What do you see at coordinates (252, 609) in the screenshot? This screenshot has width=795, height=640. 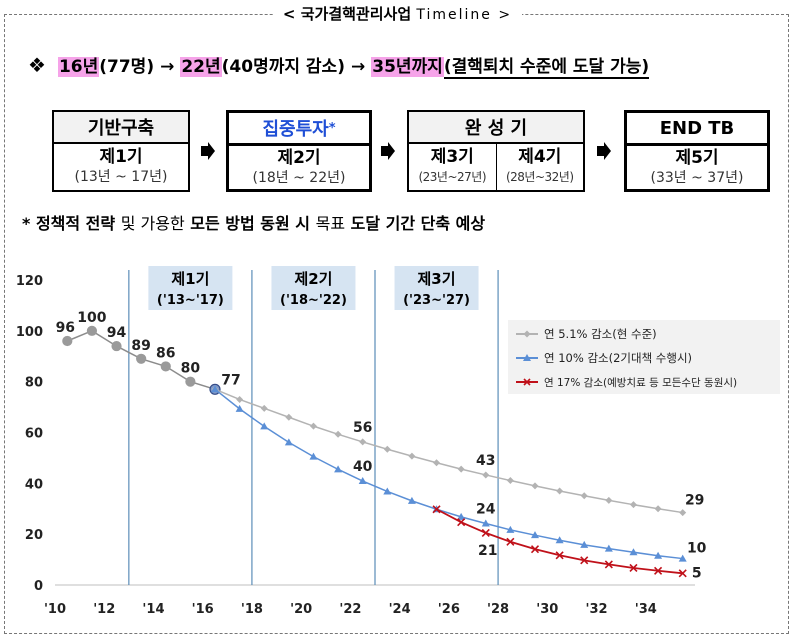 I see `x-tick-label: '18` at bounding box center [252, 609].